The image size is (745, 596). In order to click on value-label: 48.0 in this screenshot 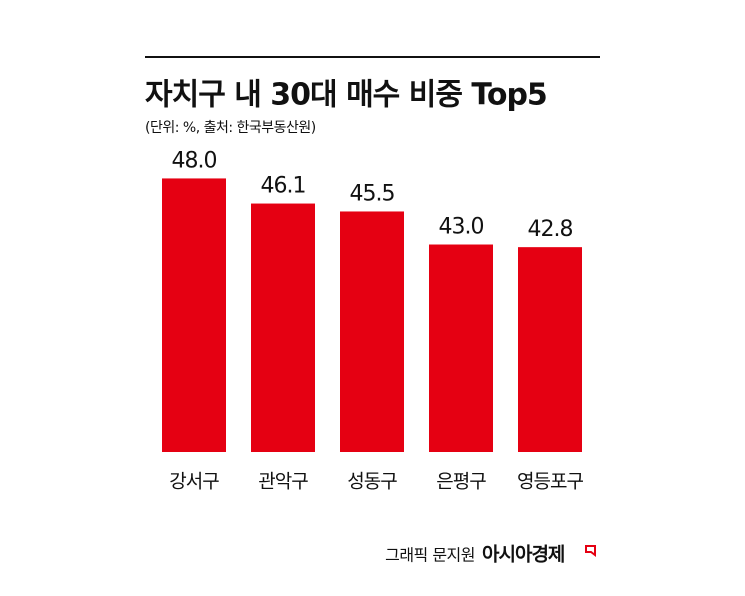, I will do `click(194, 160)`.